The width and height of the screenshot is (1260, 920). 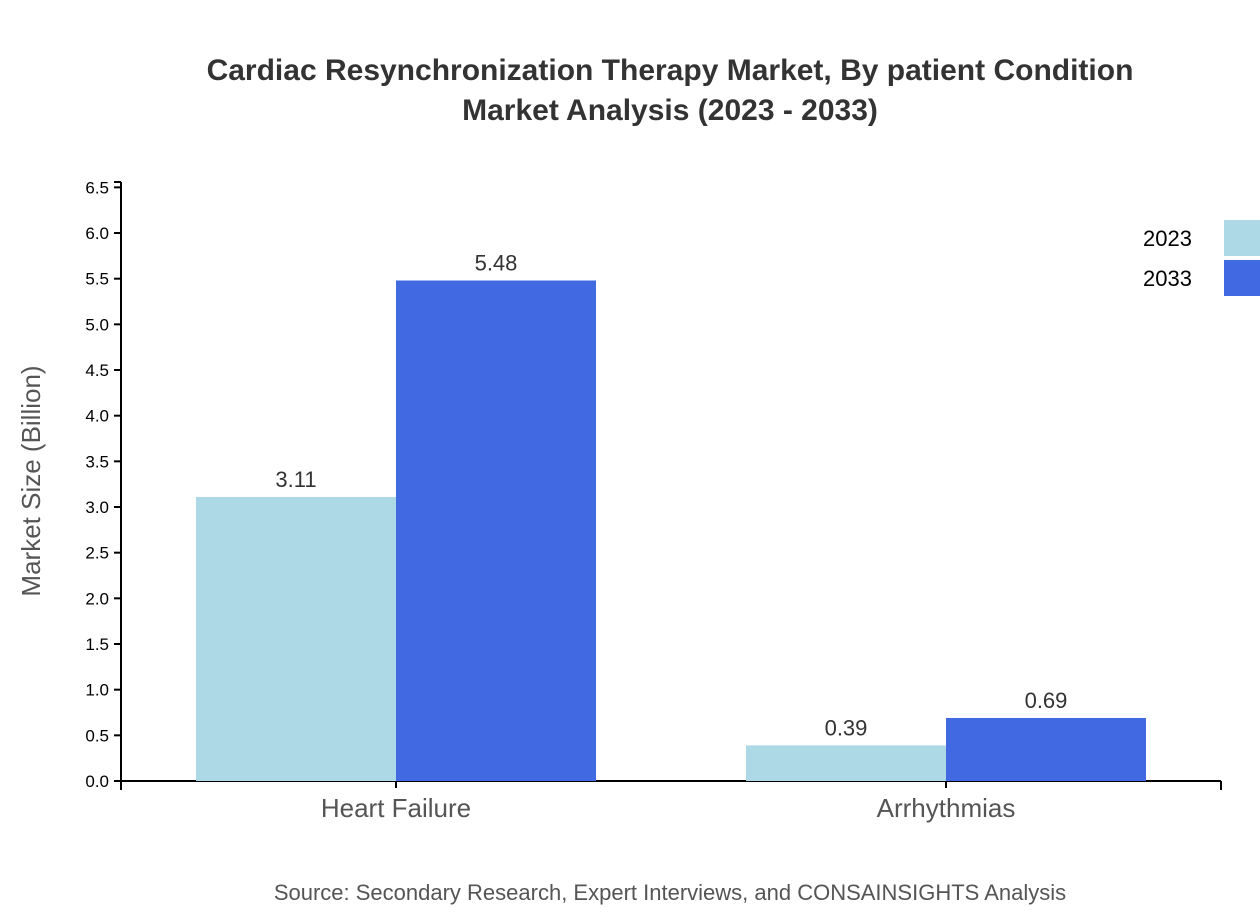 What do you see at coordinates (97, 416) in the screenshot?
I see `y-tick-label: 4.0` at bounding box center [97, 416].